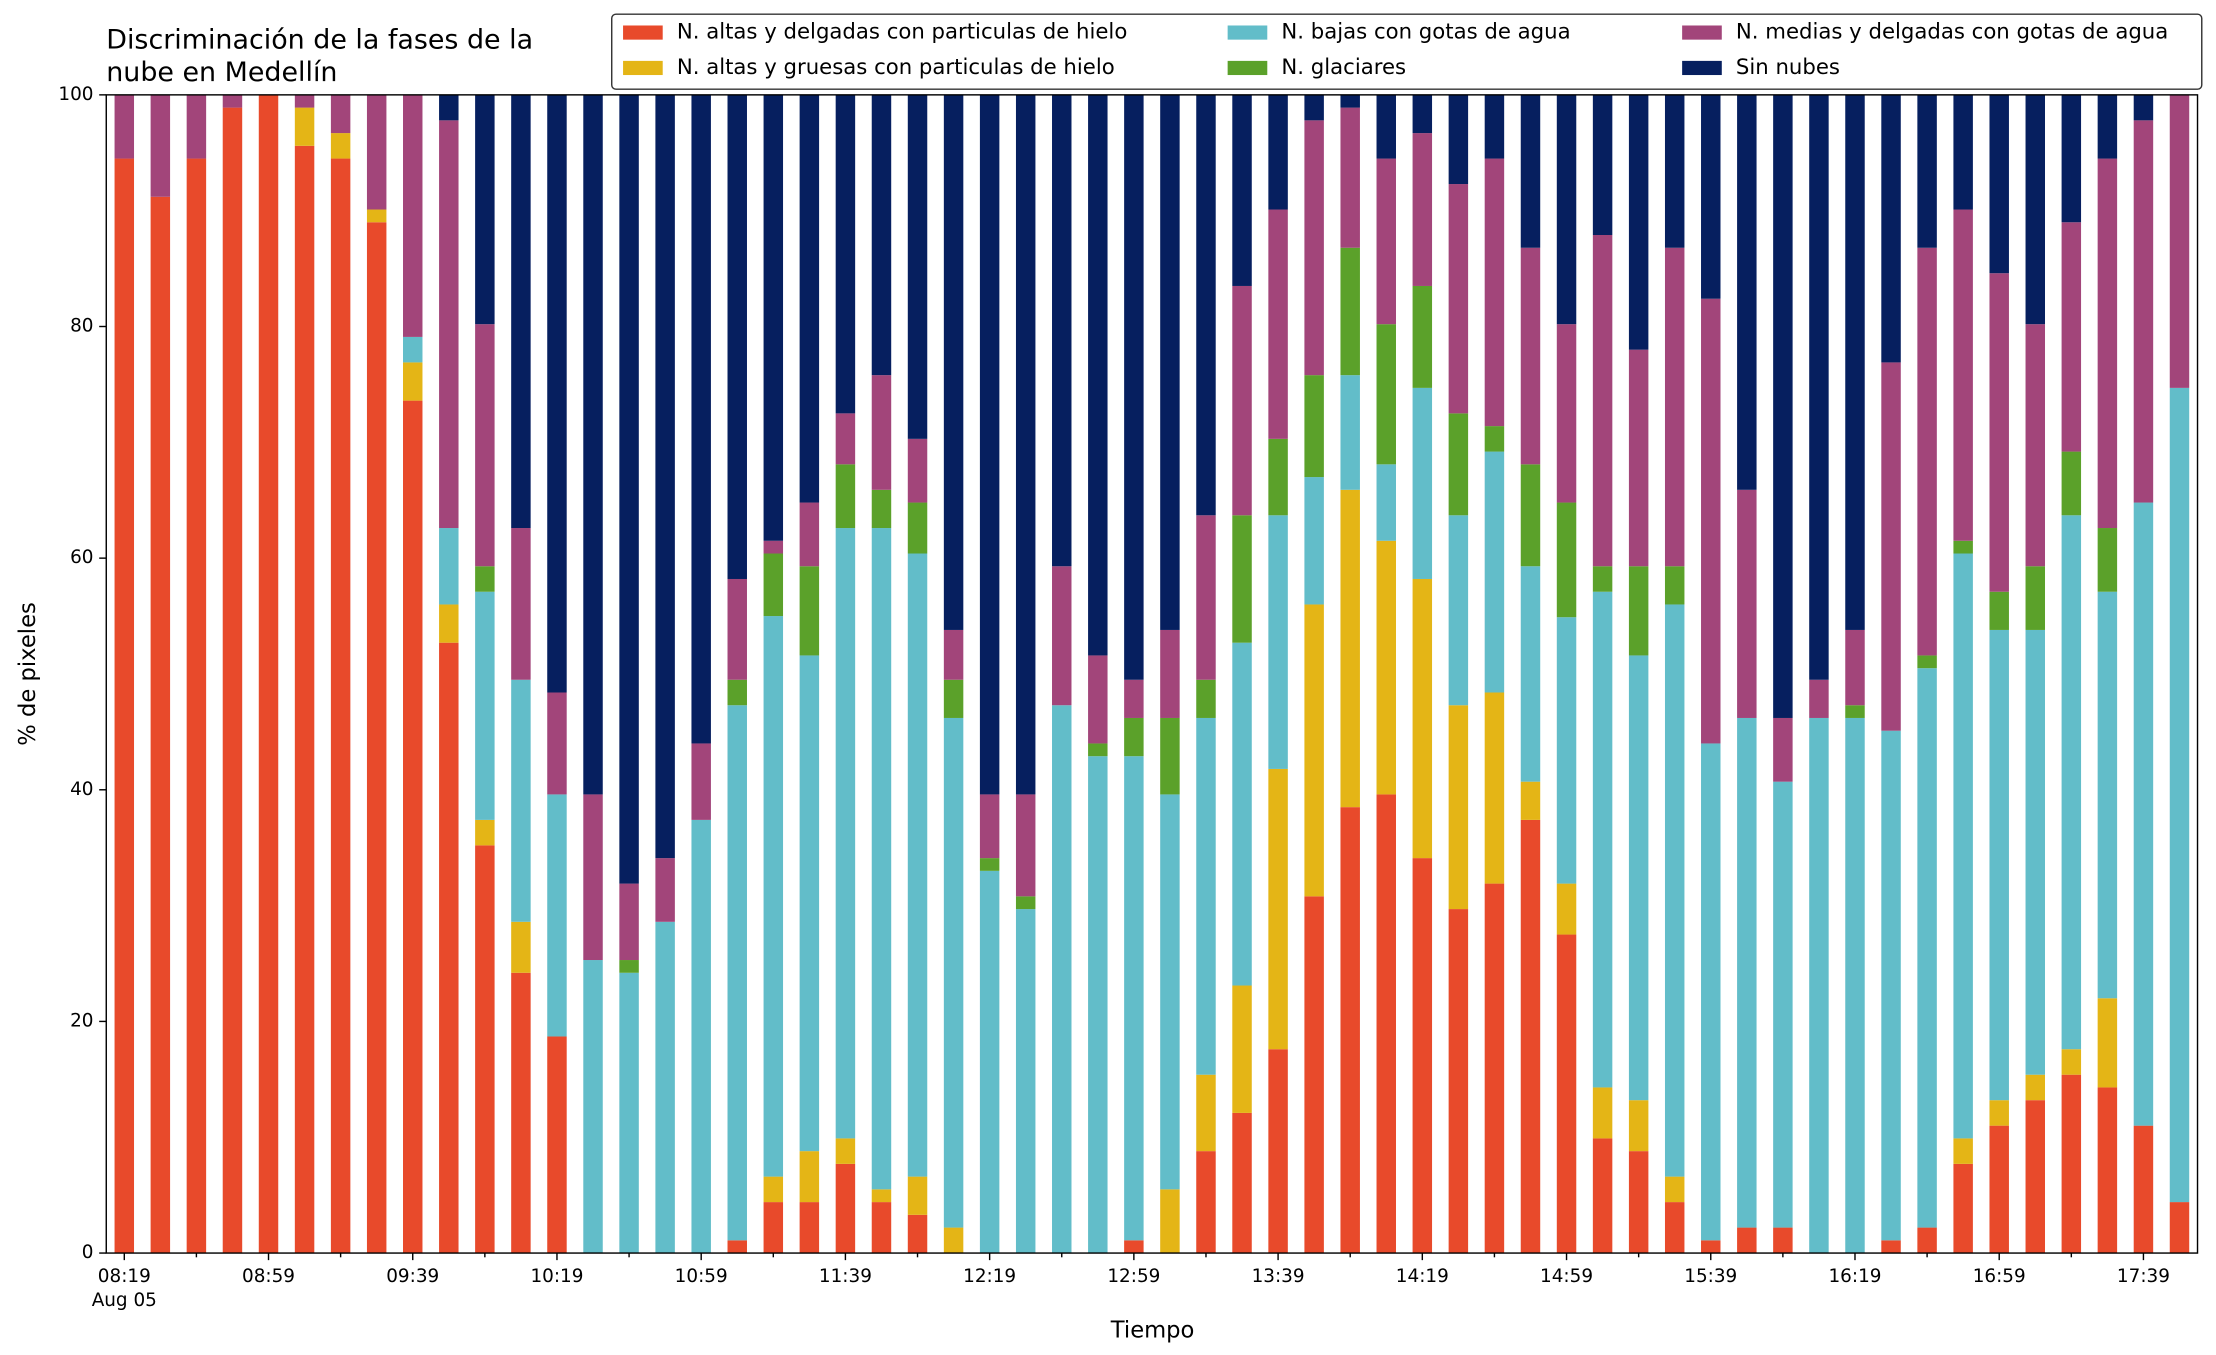 The width and height of the screenshot is (2216, 1355). I want to click on x-tick-label: 14:19, so click(1422, 1276).